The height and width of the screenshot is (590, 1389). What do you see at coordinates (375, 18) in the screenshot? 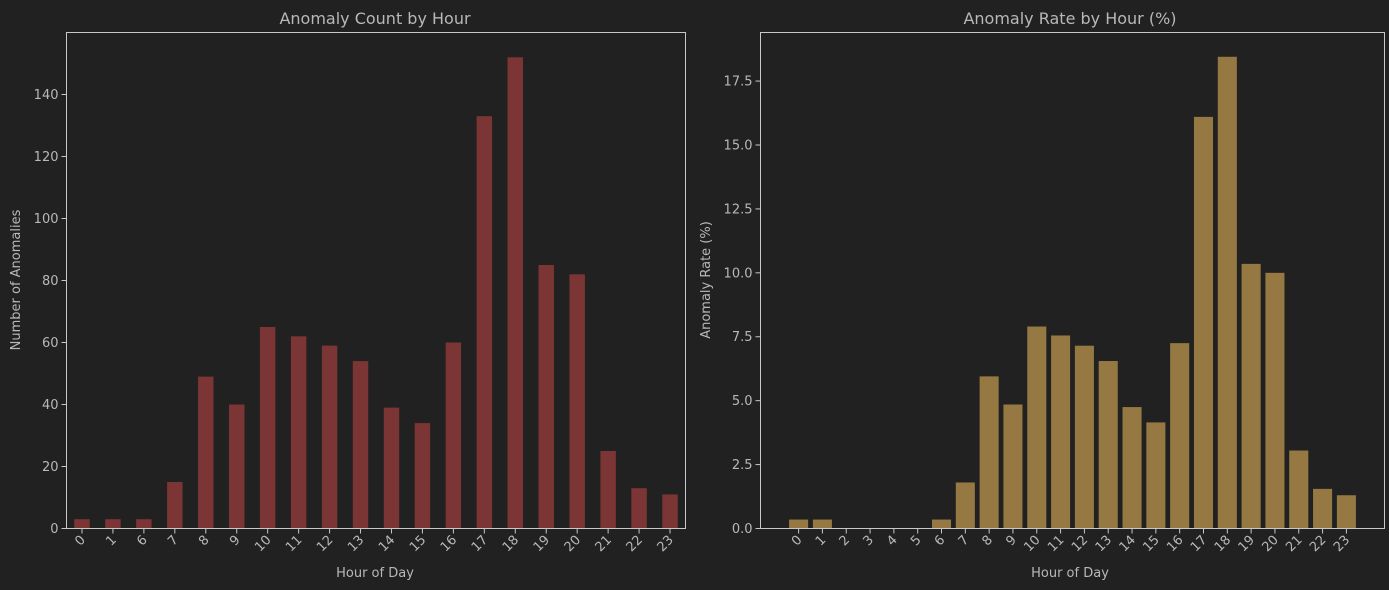
I see `chart-title: Anomaly Count by Hour` at bounding box center [375, 18].